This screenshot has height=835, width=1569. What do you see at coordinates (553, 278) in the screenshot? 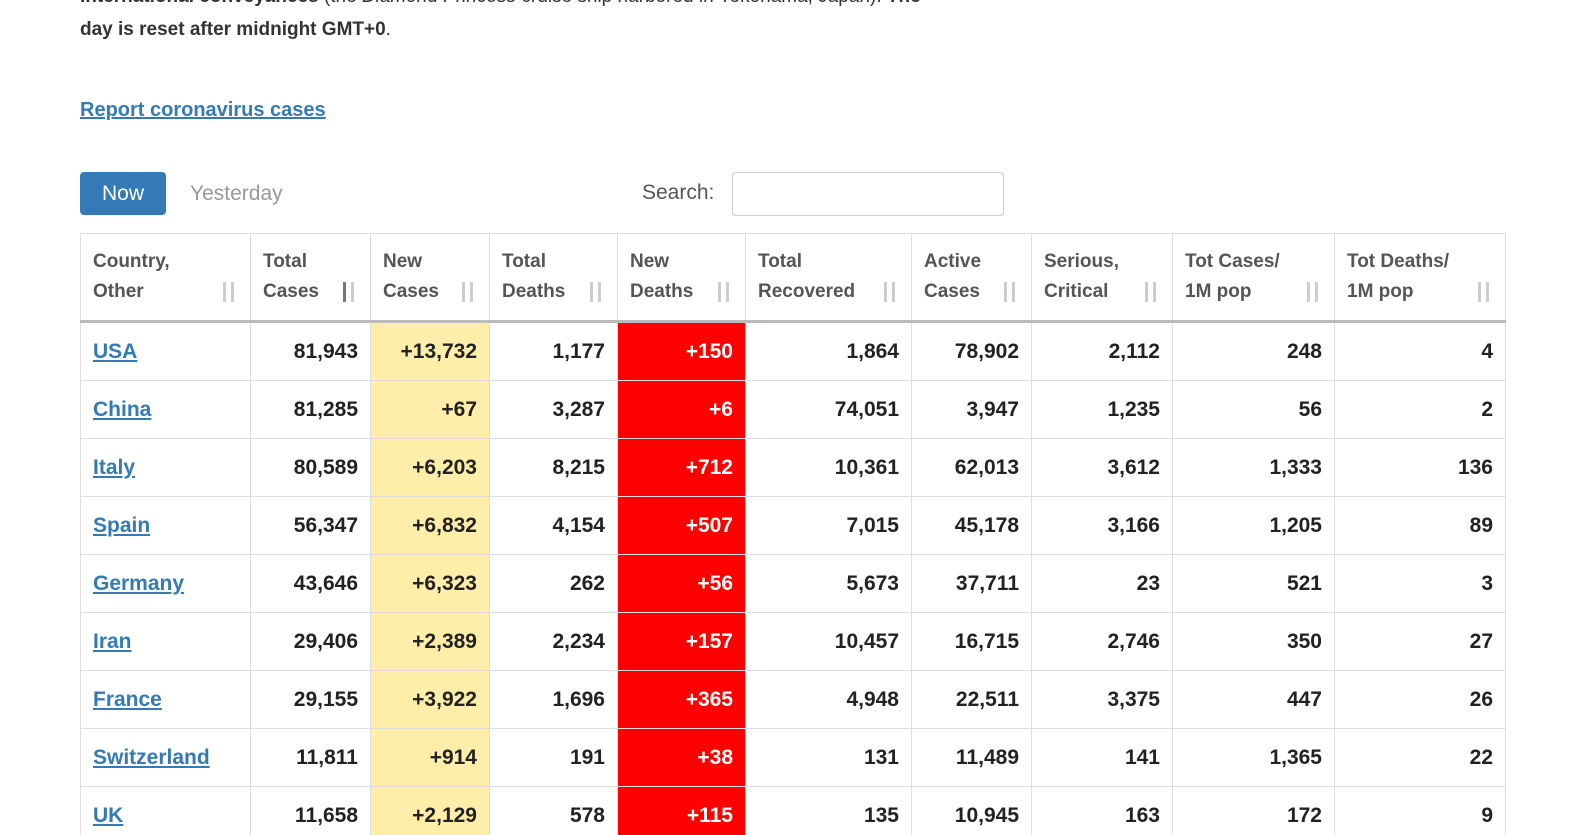
I see `column-header: Total Deaths` at bounding box center [553, 278].